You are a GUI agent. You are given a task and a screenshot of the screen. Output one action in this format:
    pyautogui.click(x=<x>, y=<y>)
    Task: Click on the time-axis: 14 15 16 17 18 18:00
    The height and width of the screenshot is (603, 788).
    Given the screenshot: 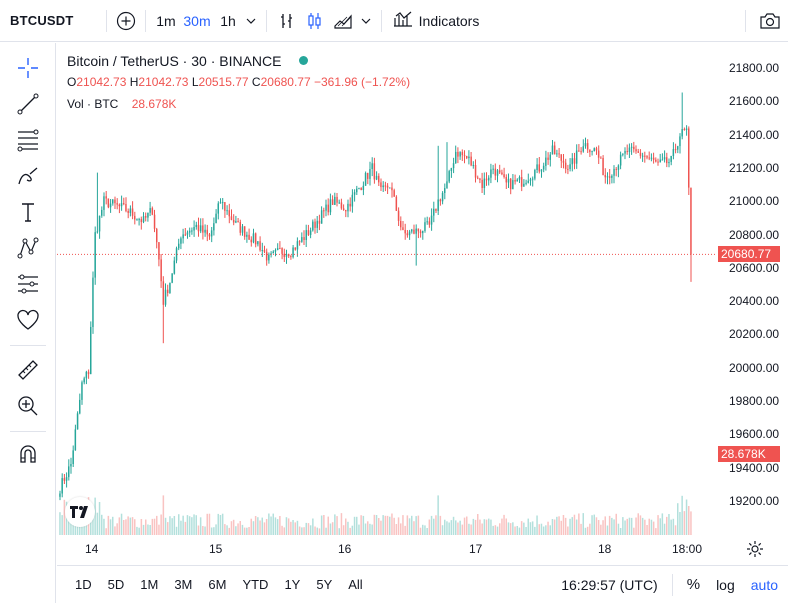 What is the action you would take?
    pyautogui.click(x=387, y=551)
    